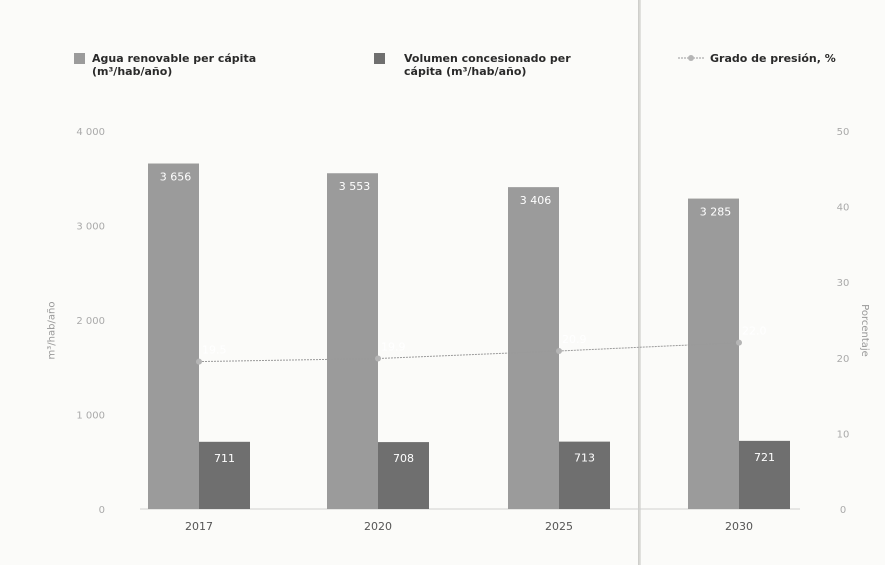 The image size is (885, 565). Describe the element at coordinates (843, 510) in the screenshot. I see `y2-tick-label: 0` at that location.